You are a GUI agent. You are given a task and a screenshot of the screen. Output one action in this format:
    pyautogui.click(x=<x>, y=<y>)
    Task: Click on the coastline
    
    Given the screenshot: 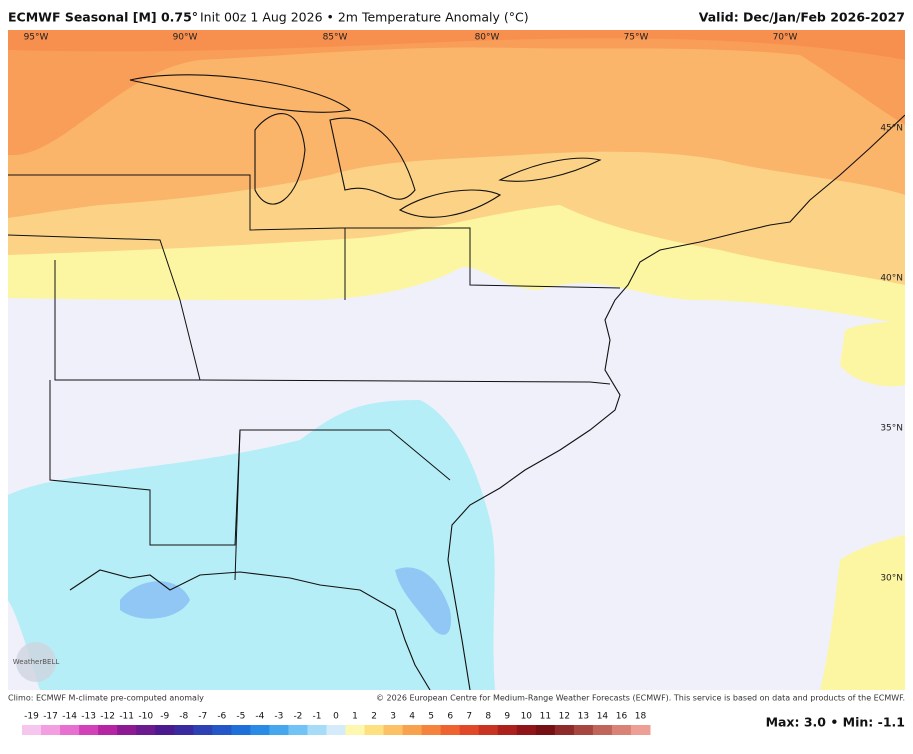 What is the action you would take?
    pyautogui.click(x=250, y=629)
    